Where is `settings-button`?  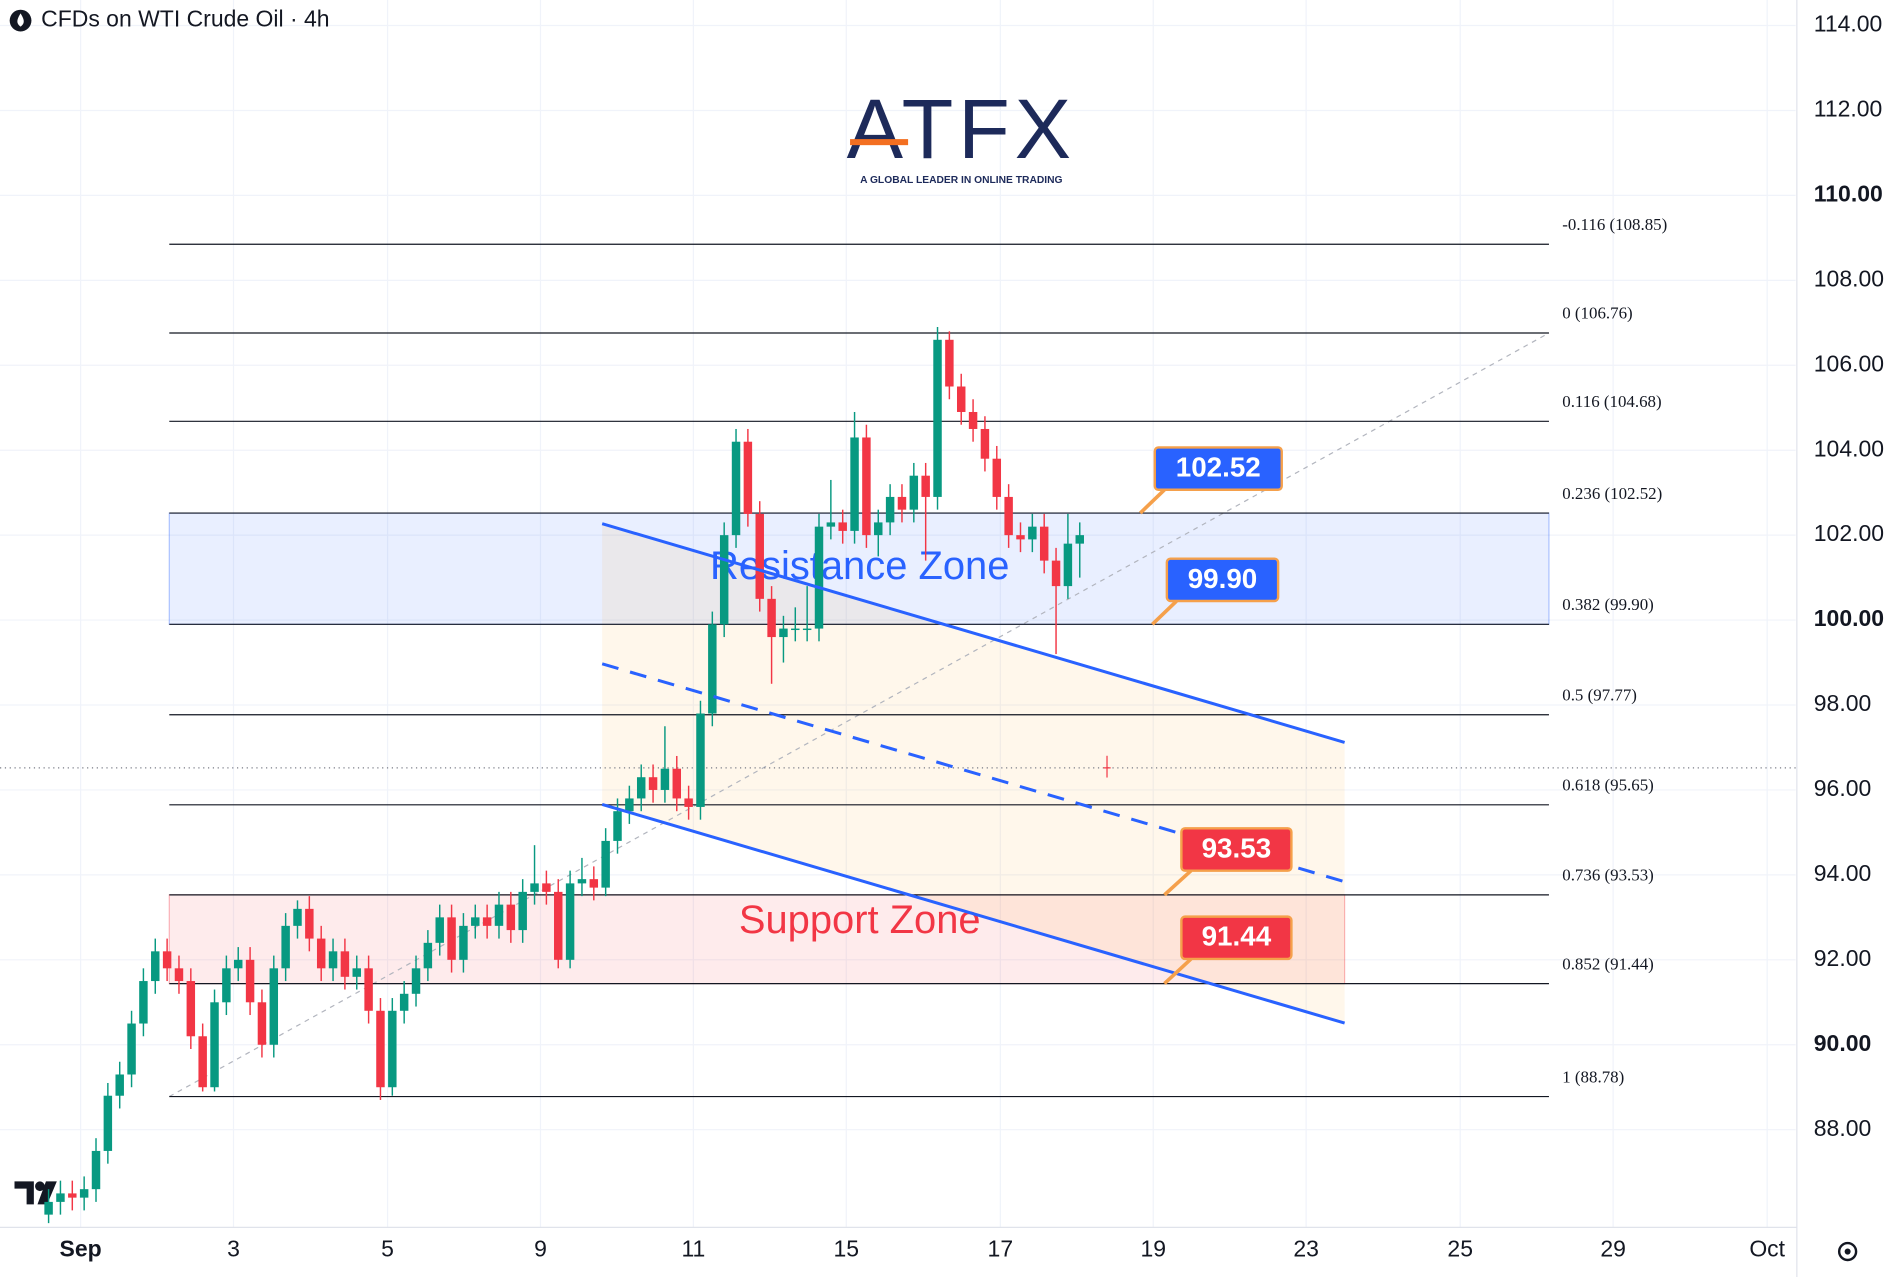
settings-button is located at coordinates (1847, 1251).